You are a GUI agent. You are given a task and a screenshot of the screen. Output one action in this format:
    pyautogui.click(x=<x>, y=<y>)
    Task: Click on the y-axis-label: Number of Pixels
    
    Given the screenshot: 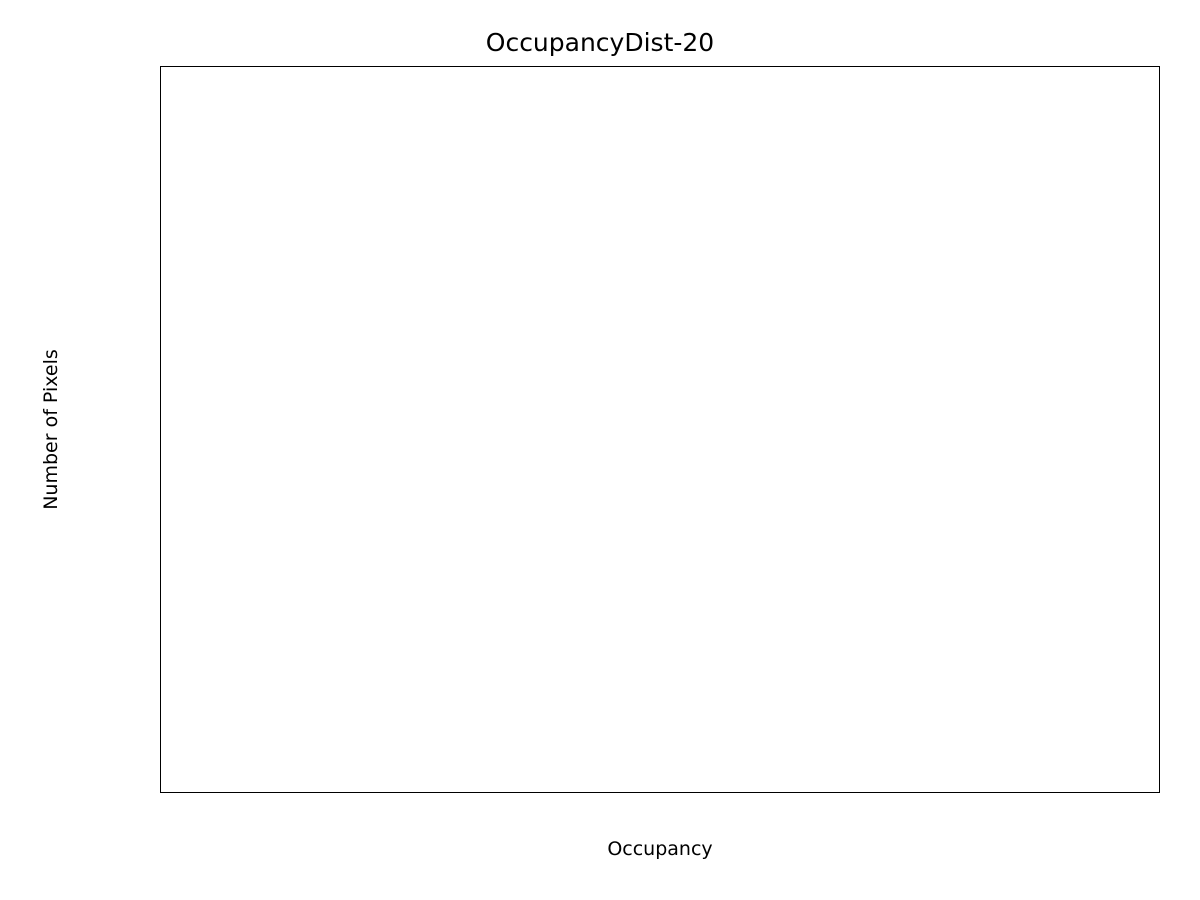 What is the action you would take?
    pyautogui.click(x=51, y=429)
    